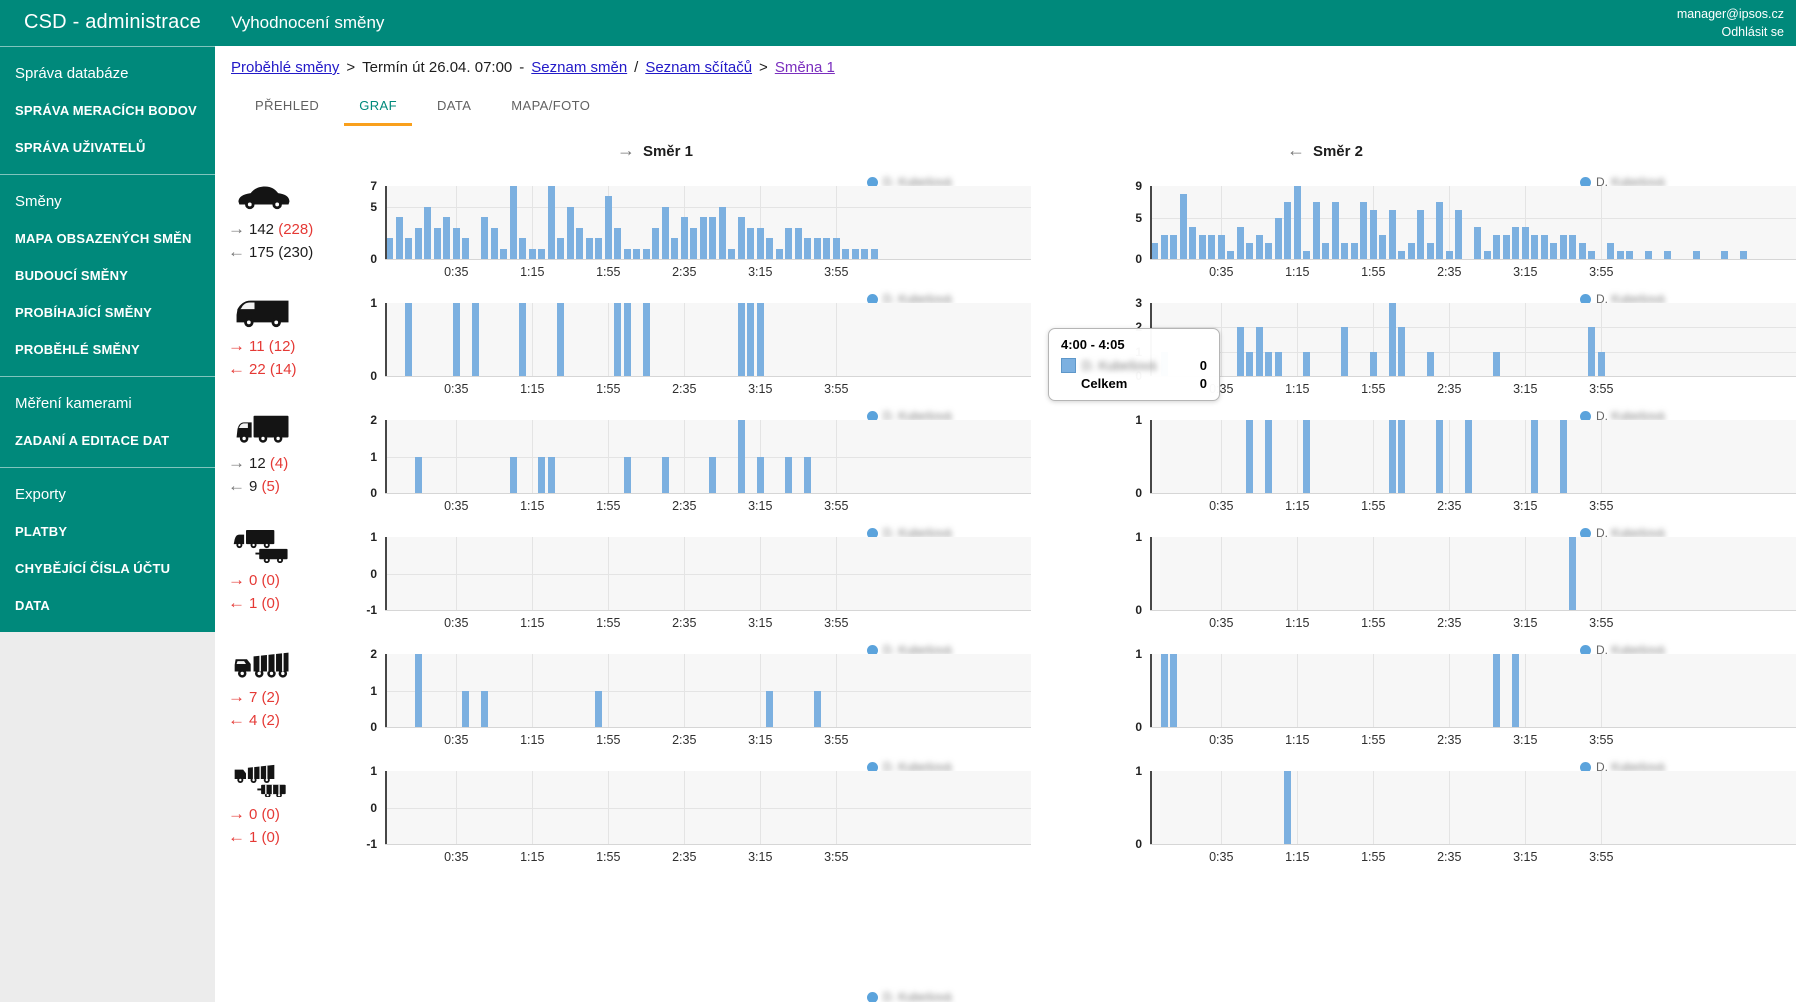 The height and width of the screenshot is (1002, 1796). Describe the element at coordinates (32, 605) in the screenshot. I see `sidebar-item: DATA` at that location.